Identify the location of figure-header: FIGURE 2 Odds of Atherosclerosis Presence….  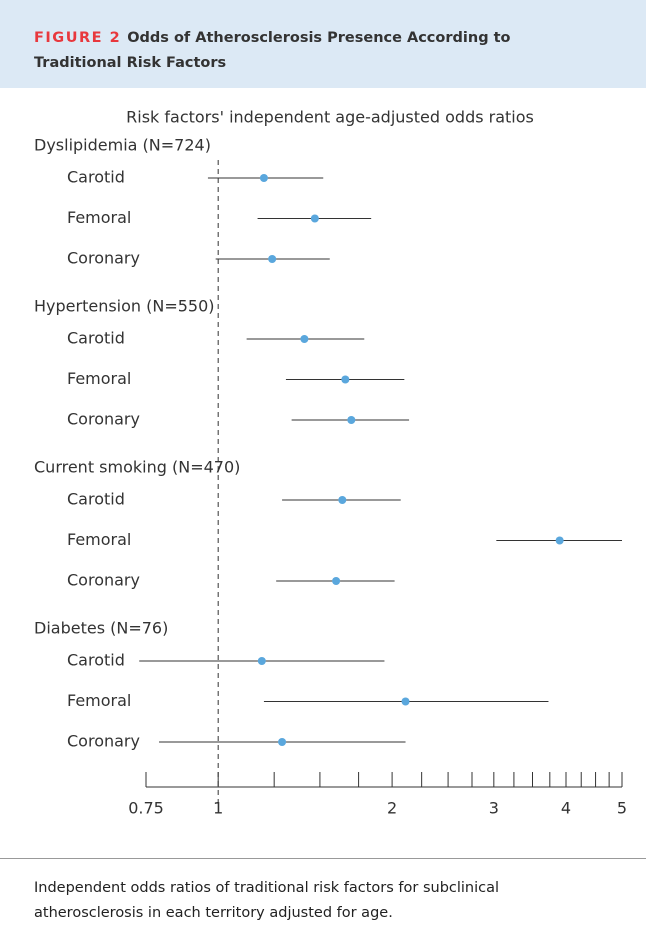
(323, 44).